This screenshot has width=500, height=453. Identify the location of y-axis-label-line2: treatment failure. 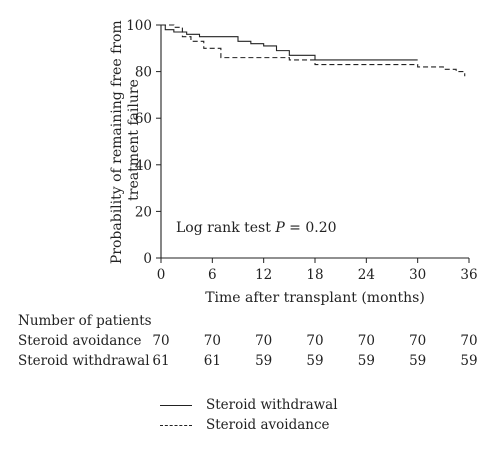
(134, 140).